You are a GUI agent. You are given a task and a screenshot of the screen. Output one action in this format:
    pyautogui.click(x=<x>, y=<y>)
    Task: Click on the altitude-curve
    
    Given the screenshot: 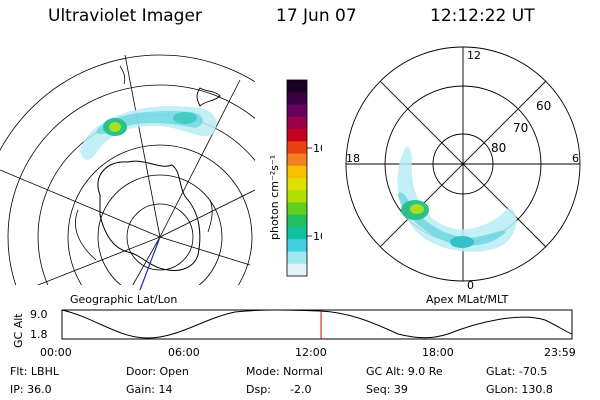 What is the action you would take?
    pyautogui.click(x=317, y=324)
    